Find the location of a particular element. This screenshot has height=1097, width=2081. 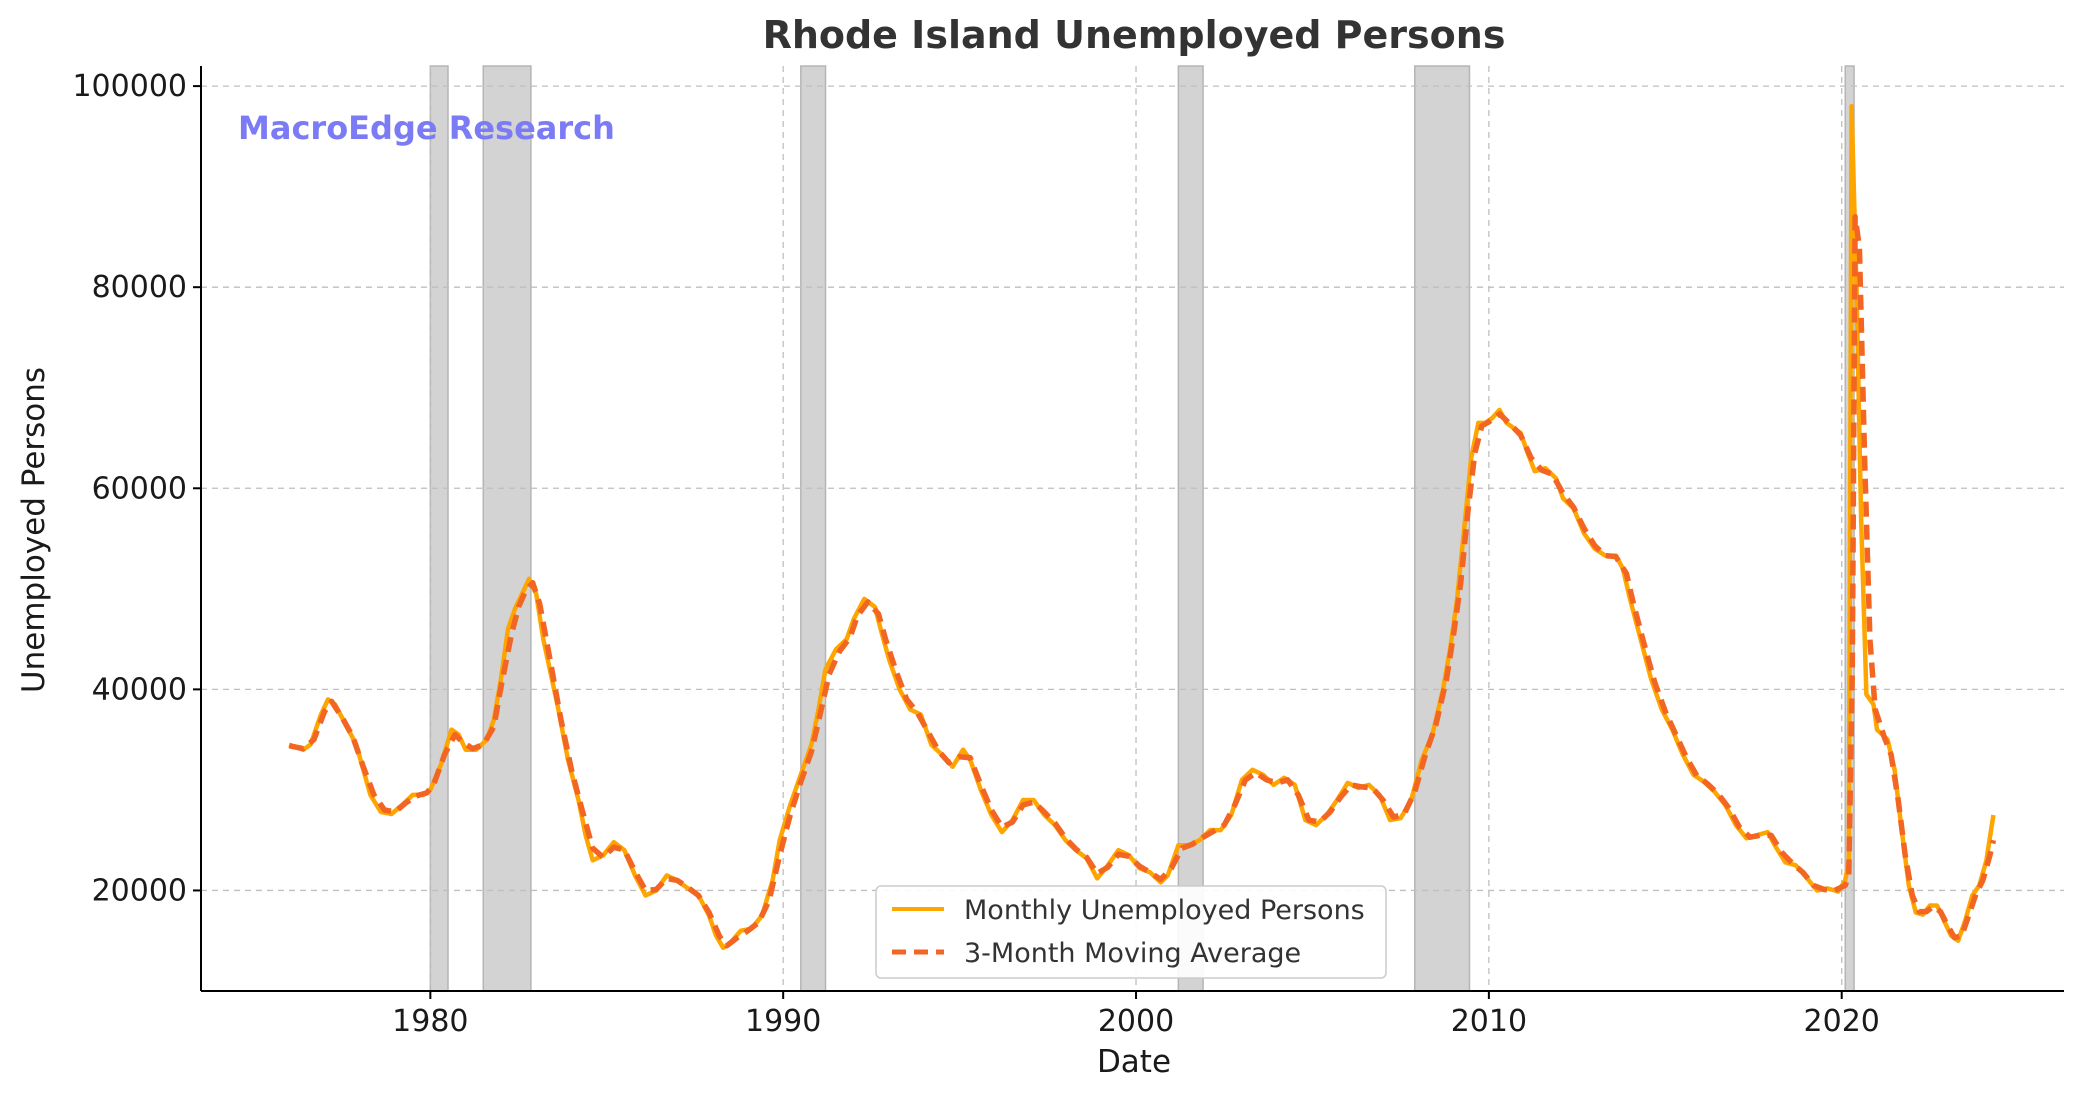

y-tick-label-100000: 100000 is located at coordinates (129, 86).